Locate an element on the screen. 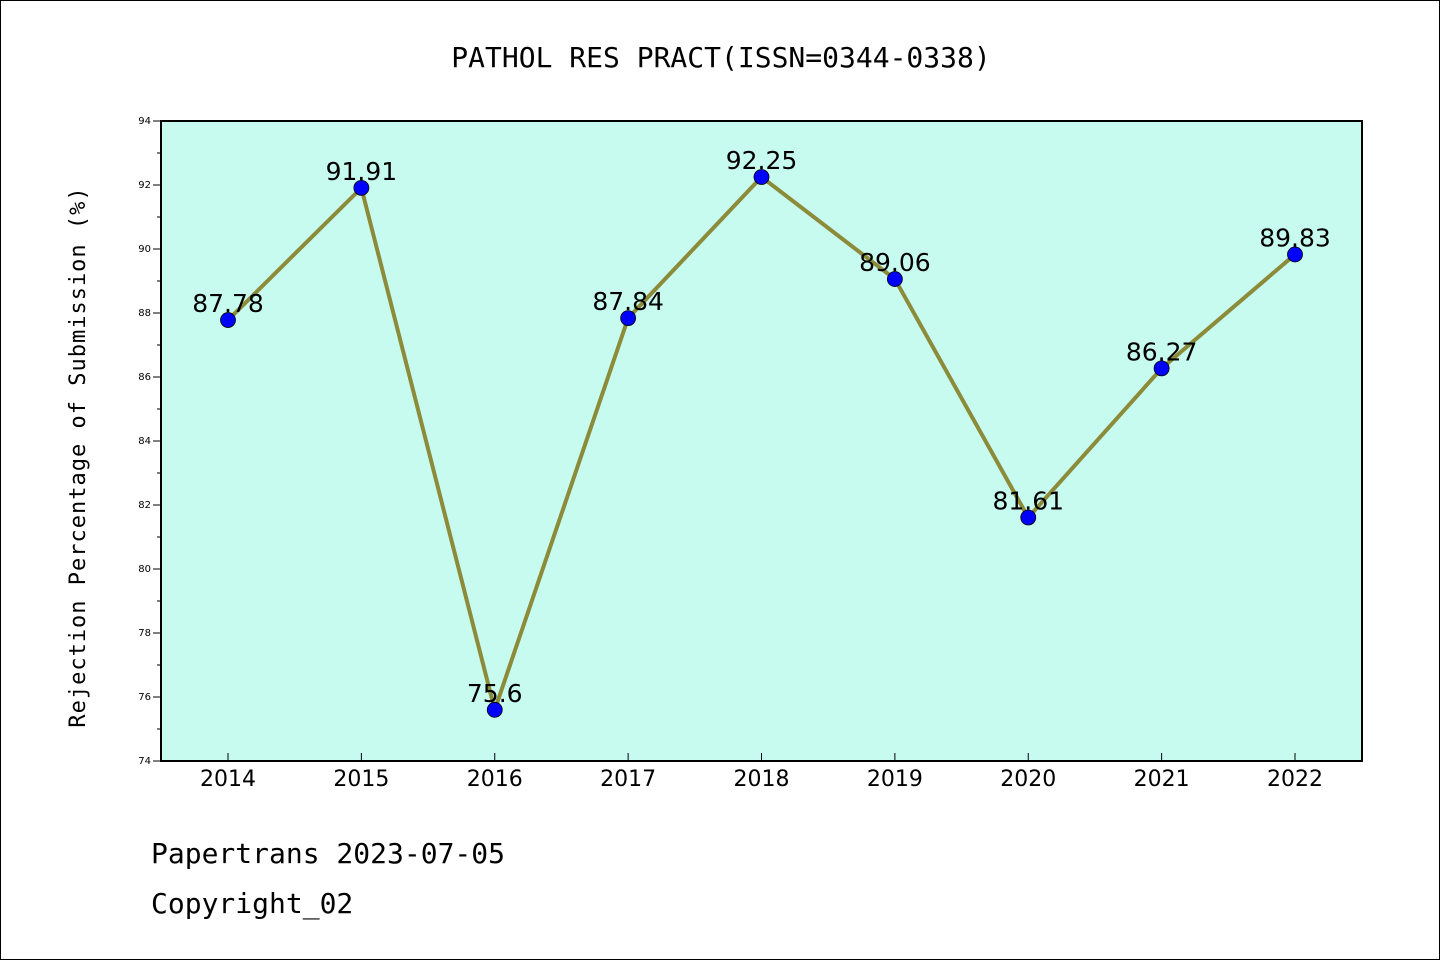  data-label-2022: 89.83 is located at coordinates (1295, 237).